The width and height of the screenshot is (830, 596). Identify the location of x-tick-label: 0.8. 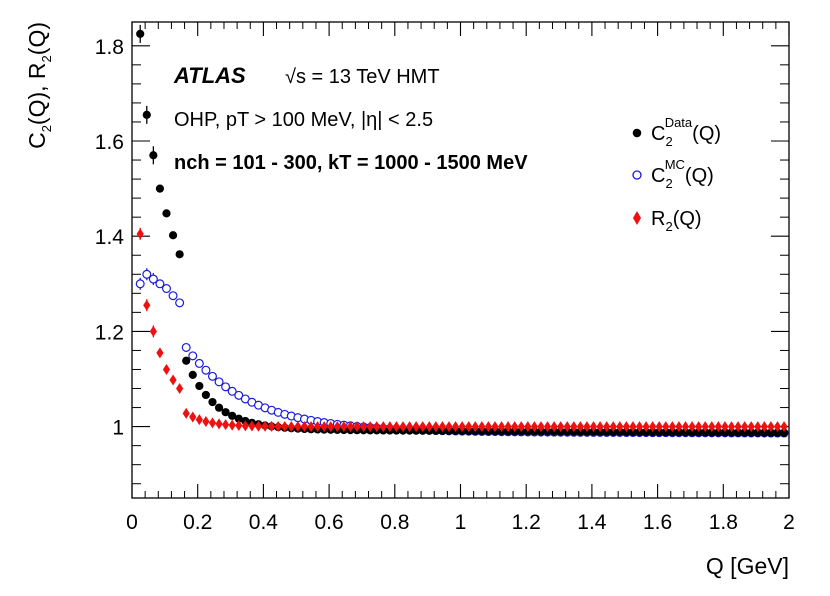
(394, 522).